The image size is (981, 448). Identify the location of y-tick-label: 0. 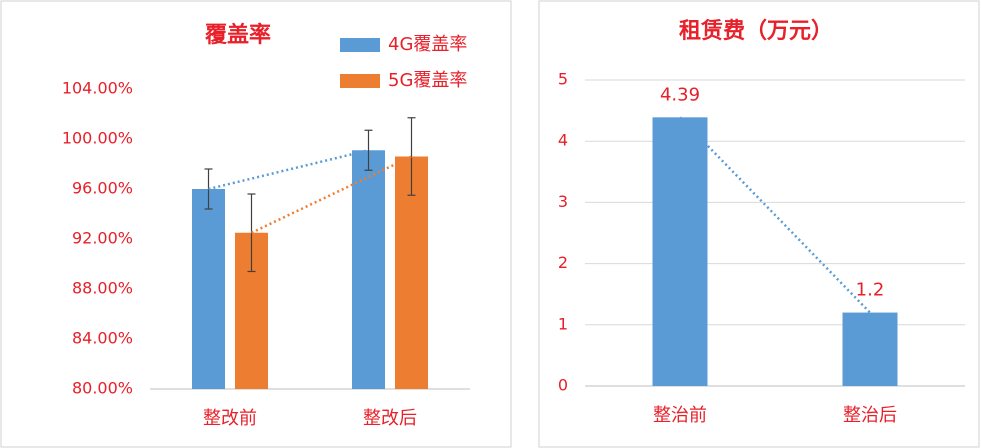
(563, 385).